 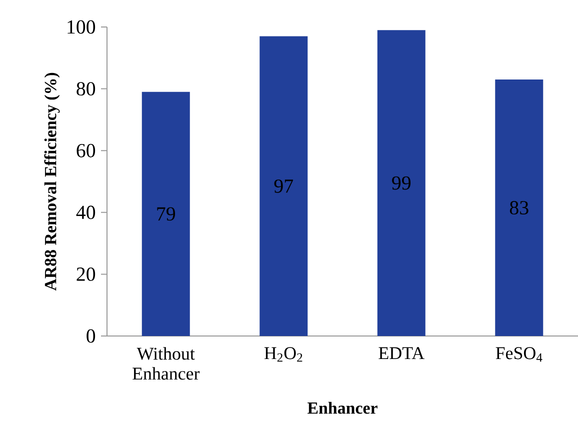 I want to click on y-tick-label: 100, so click(x=82, y=27).